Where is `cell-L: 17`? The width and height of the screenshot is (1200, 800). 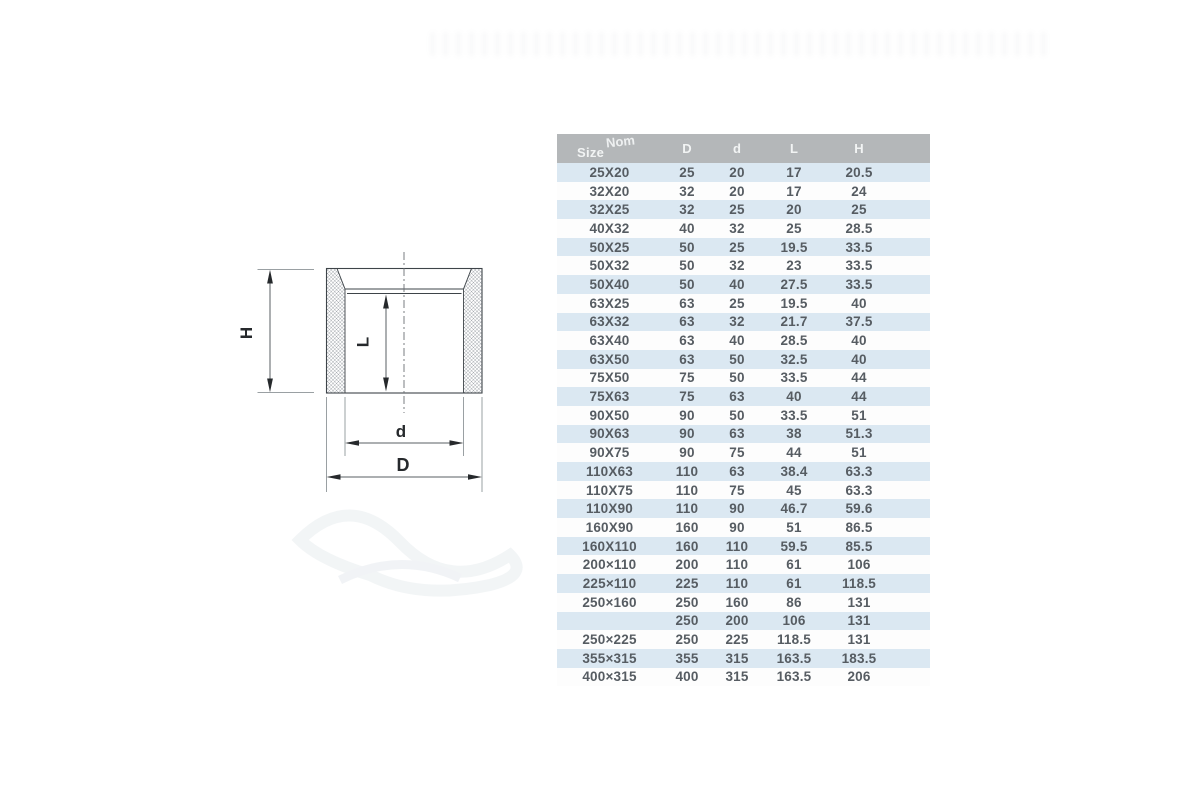
cell-L: 17 is located at coordinates (794, 172).